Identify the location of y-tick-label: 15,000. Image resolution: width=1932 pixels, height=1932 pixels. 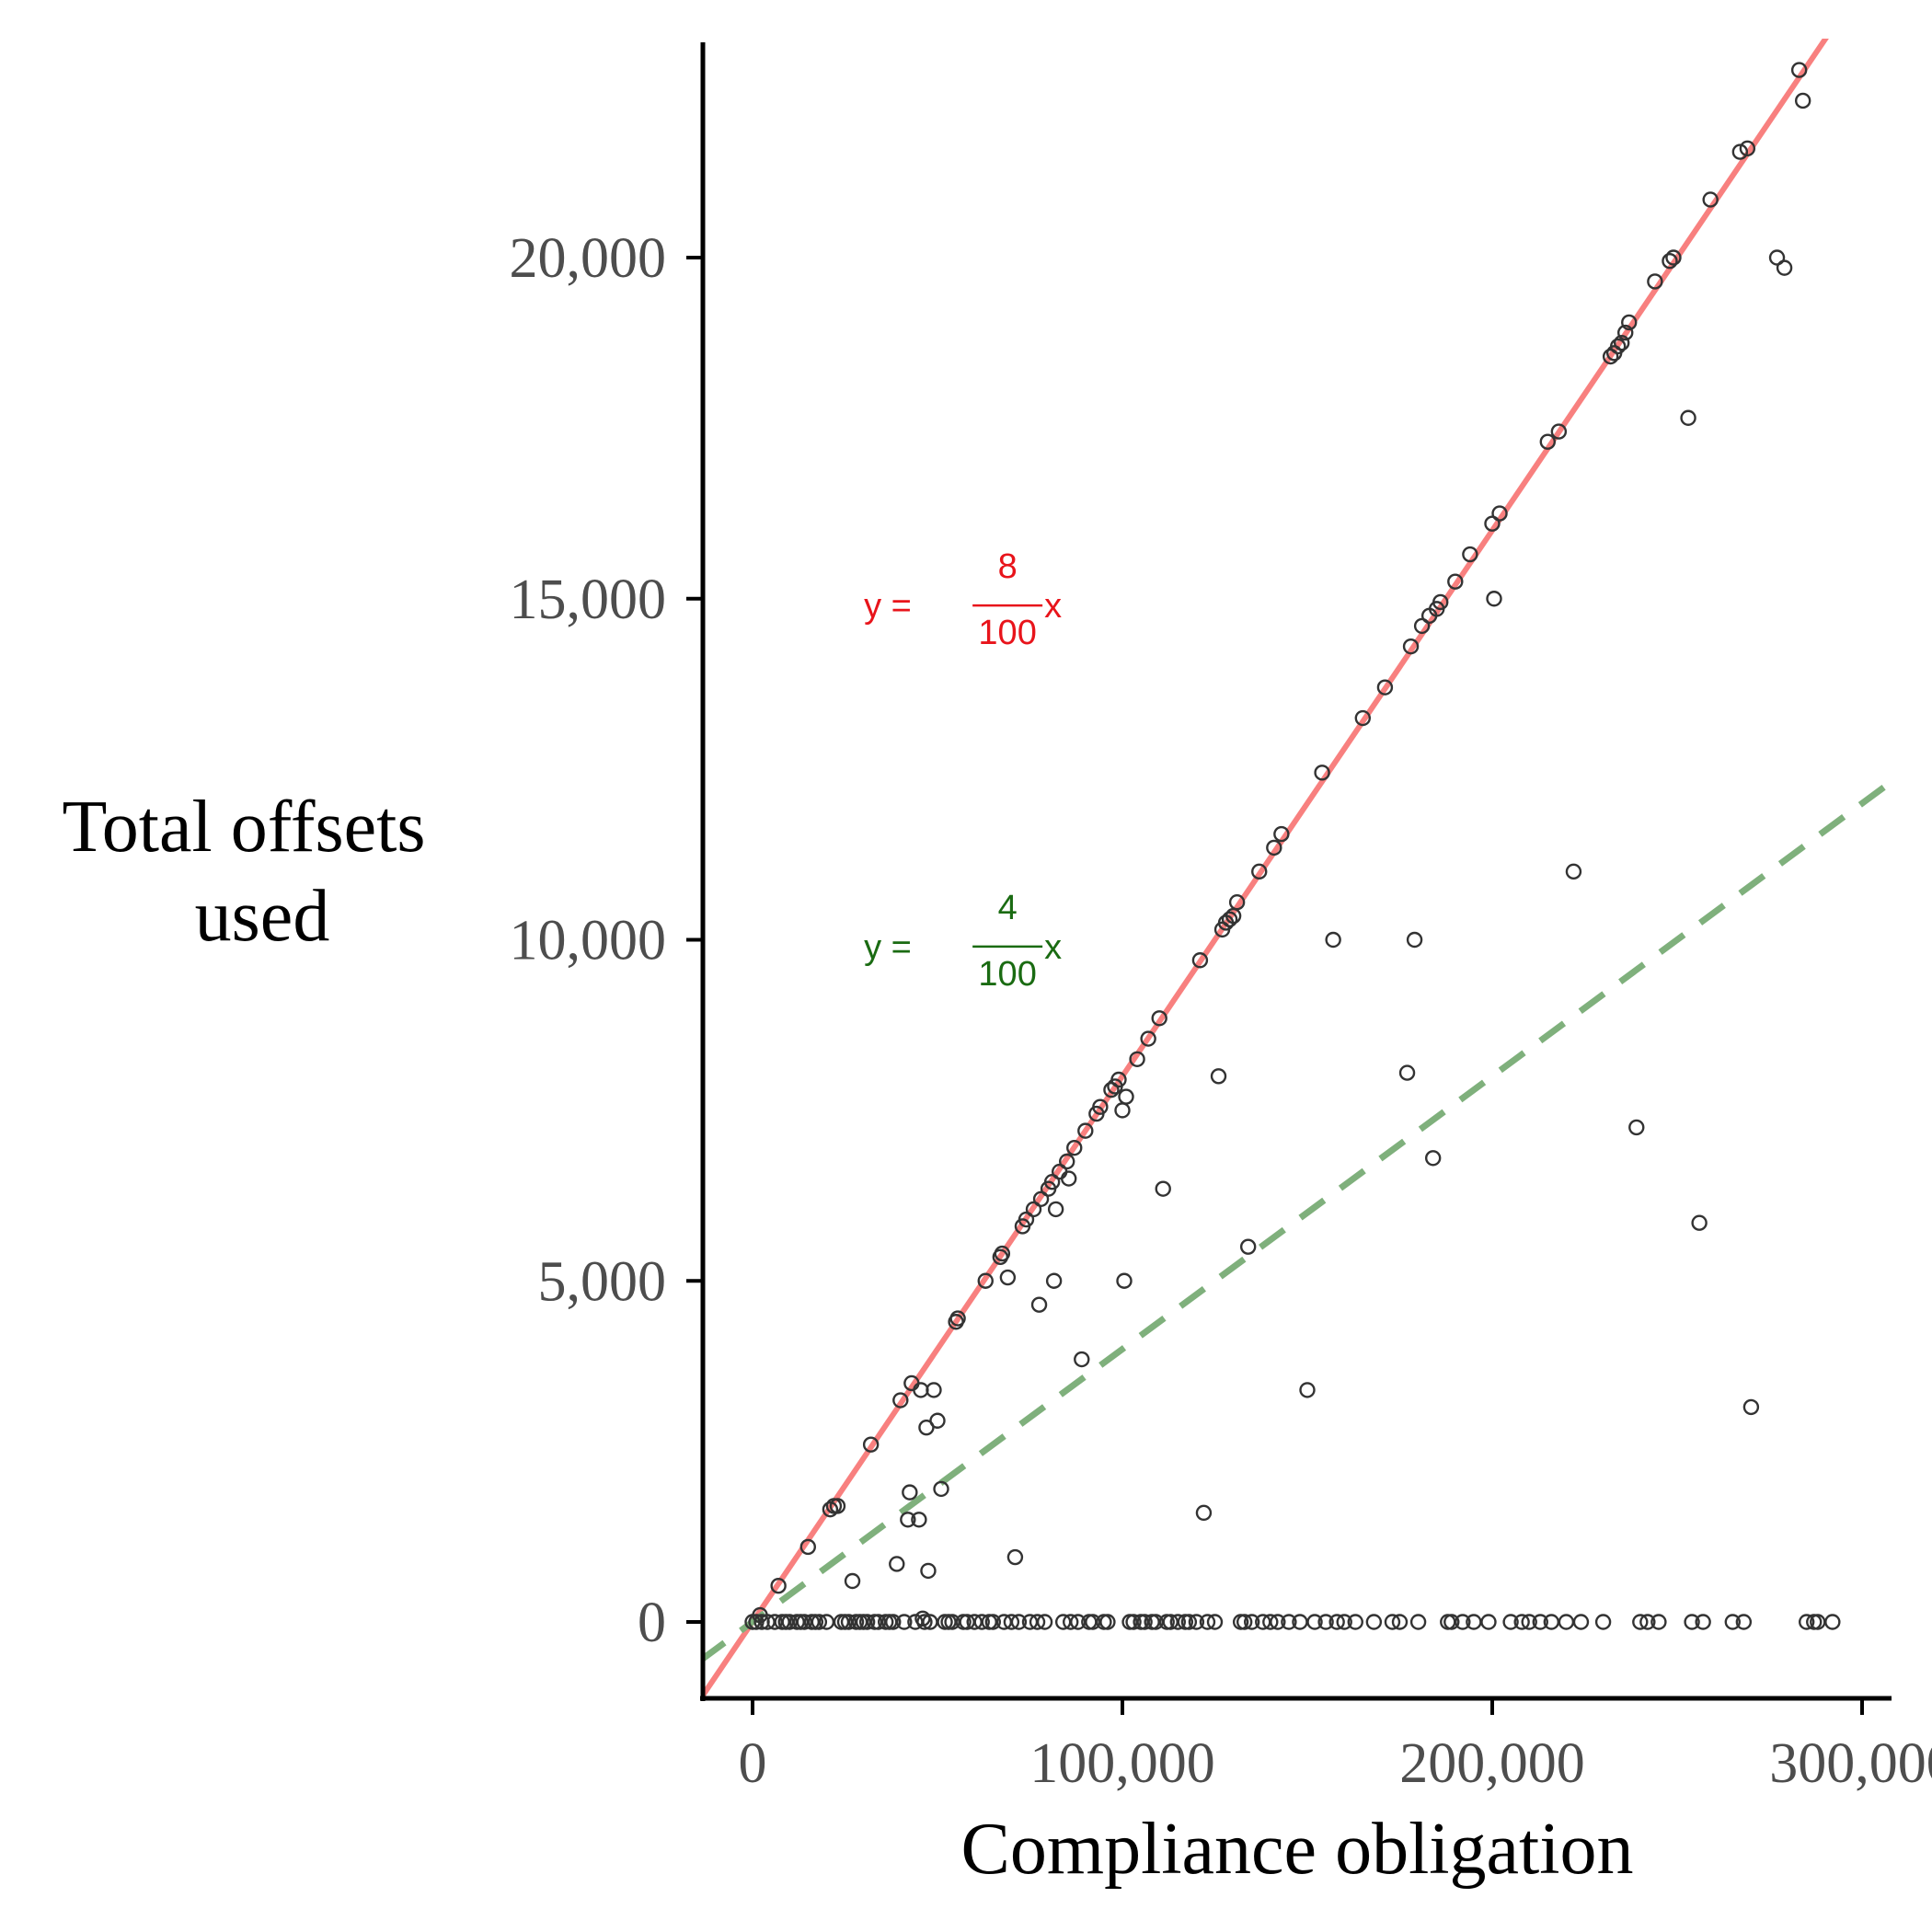
(588, 600).